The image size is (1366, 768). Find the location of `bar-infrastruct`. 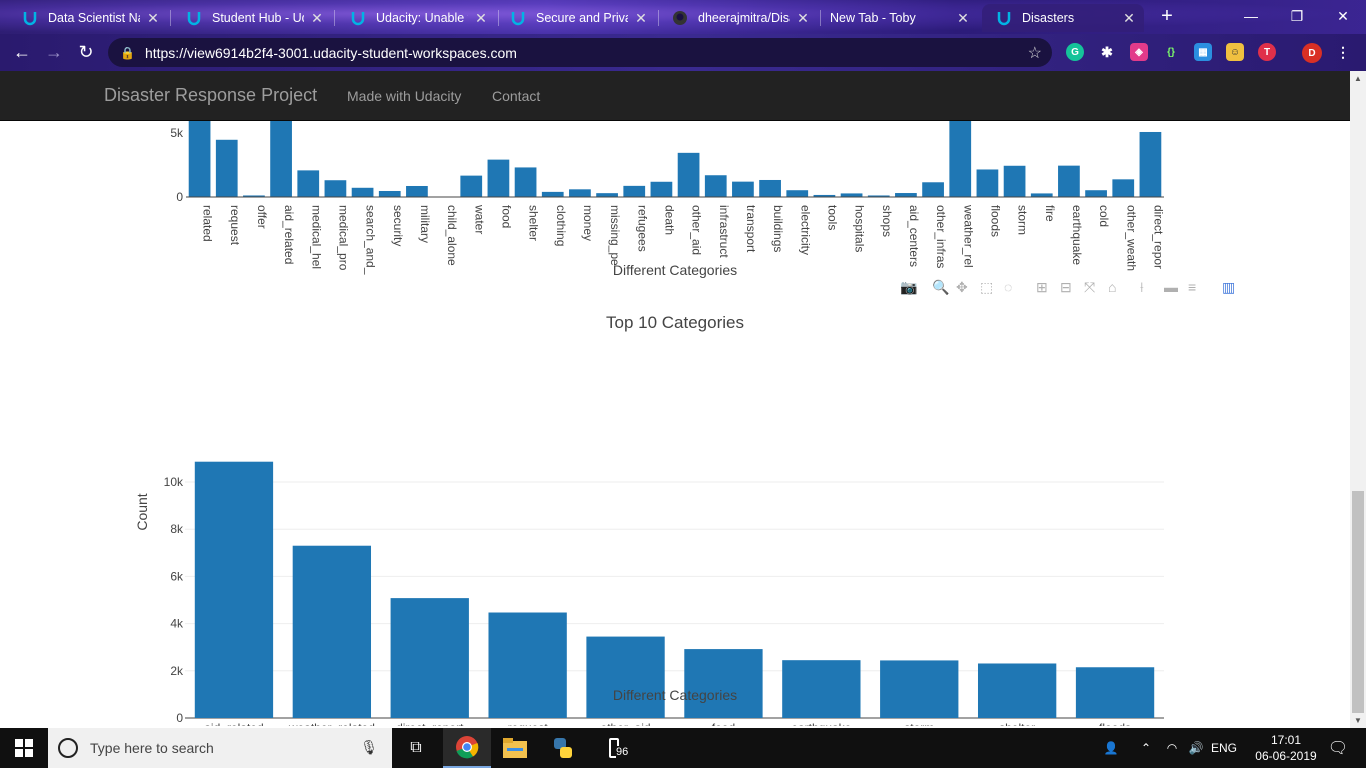

bar-infrastruct is located at coordinates (715, 186).